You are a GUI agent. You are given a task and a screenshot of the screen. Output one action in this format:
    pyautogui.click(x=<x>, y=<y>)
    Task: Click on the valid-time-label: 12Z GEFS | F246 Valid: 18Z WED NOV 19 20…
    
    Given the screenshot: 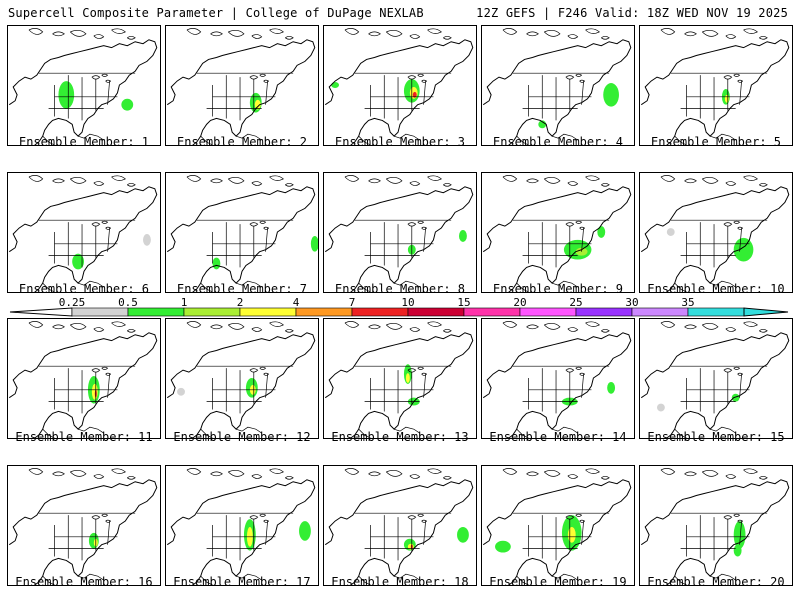 What is the action you would take?
    pyautogui.click(x=632, y=13)
    